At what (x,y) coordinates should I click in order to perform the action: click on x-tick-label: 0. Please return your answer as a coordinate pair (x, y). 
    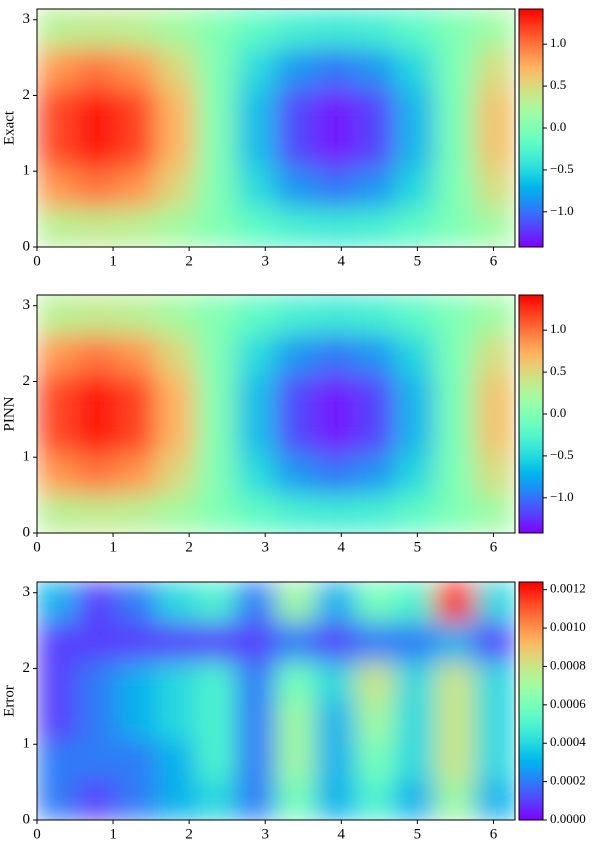
    Looking at the image, I should click on (37, 547).